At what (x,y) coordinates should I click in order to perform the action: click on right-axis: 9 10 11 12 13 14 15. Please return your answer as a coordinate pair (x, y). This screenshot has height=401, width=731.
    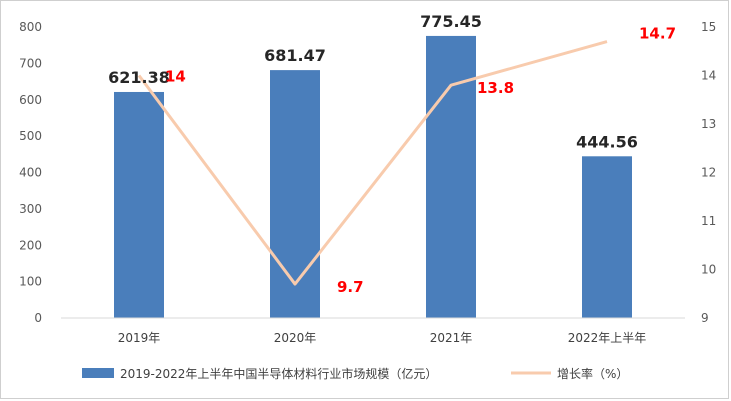
    Looking at the image, I should click on (708, 172).